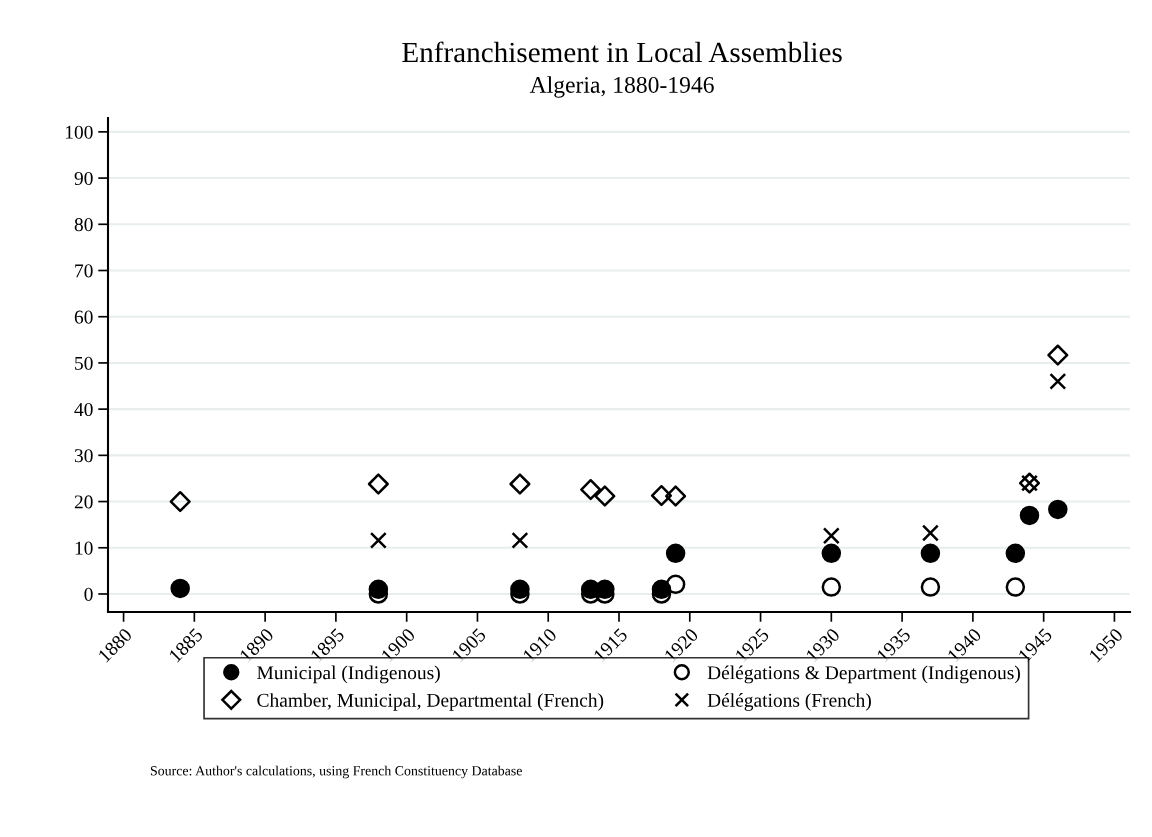  Describe the element at coordinates (88, 594) in the screenshot. I see `y-tick-label: 0` at that location.